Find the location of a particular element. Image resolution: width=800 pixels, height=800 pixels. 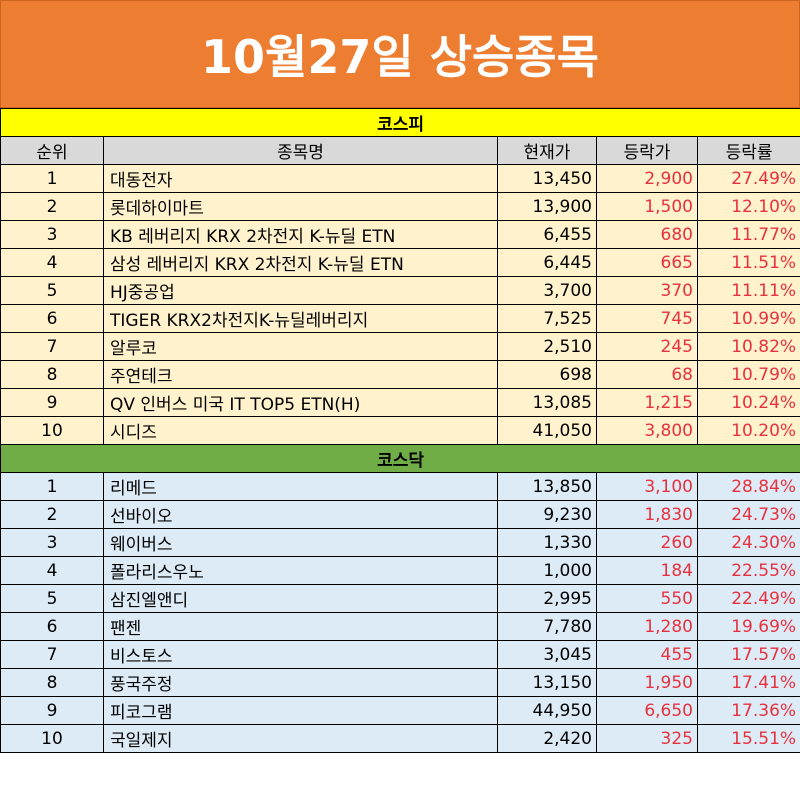

table-row: 8 주연테크 698 68 10.79% is located at coordinates (400, 374).